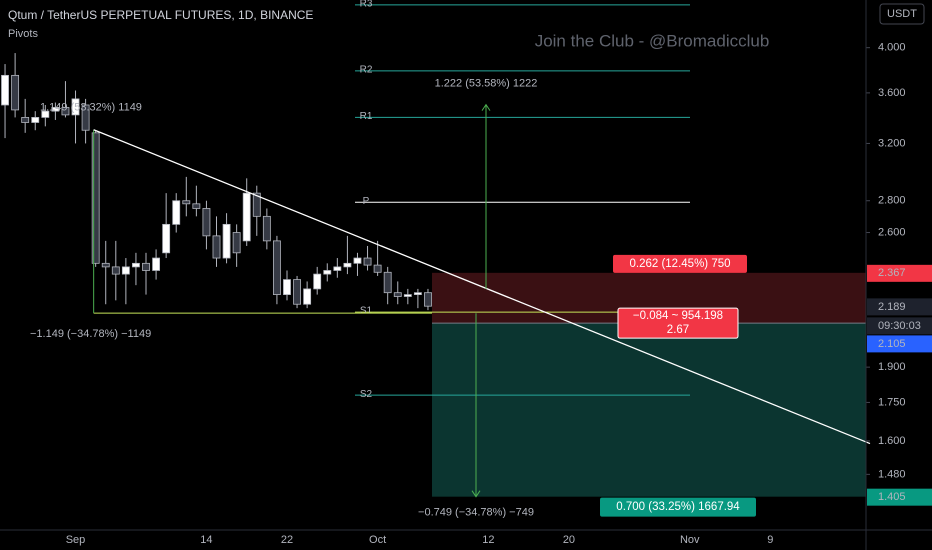 Image resolution: width=932 pixels, height=550 pixels. I want to click on x-tick-label: Nov, so click(690, 540).